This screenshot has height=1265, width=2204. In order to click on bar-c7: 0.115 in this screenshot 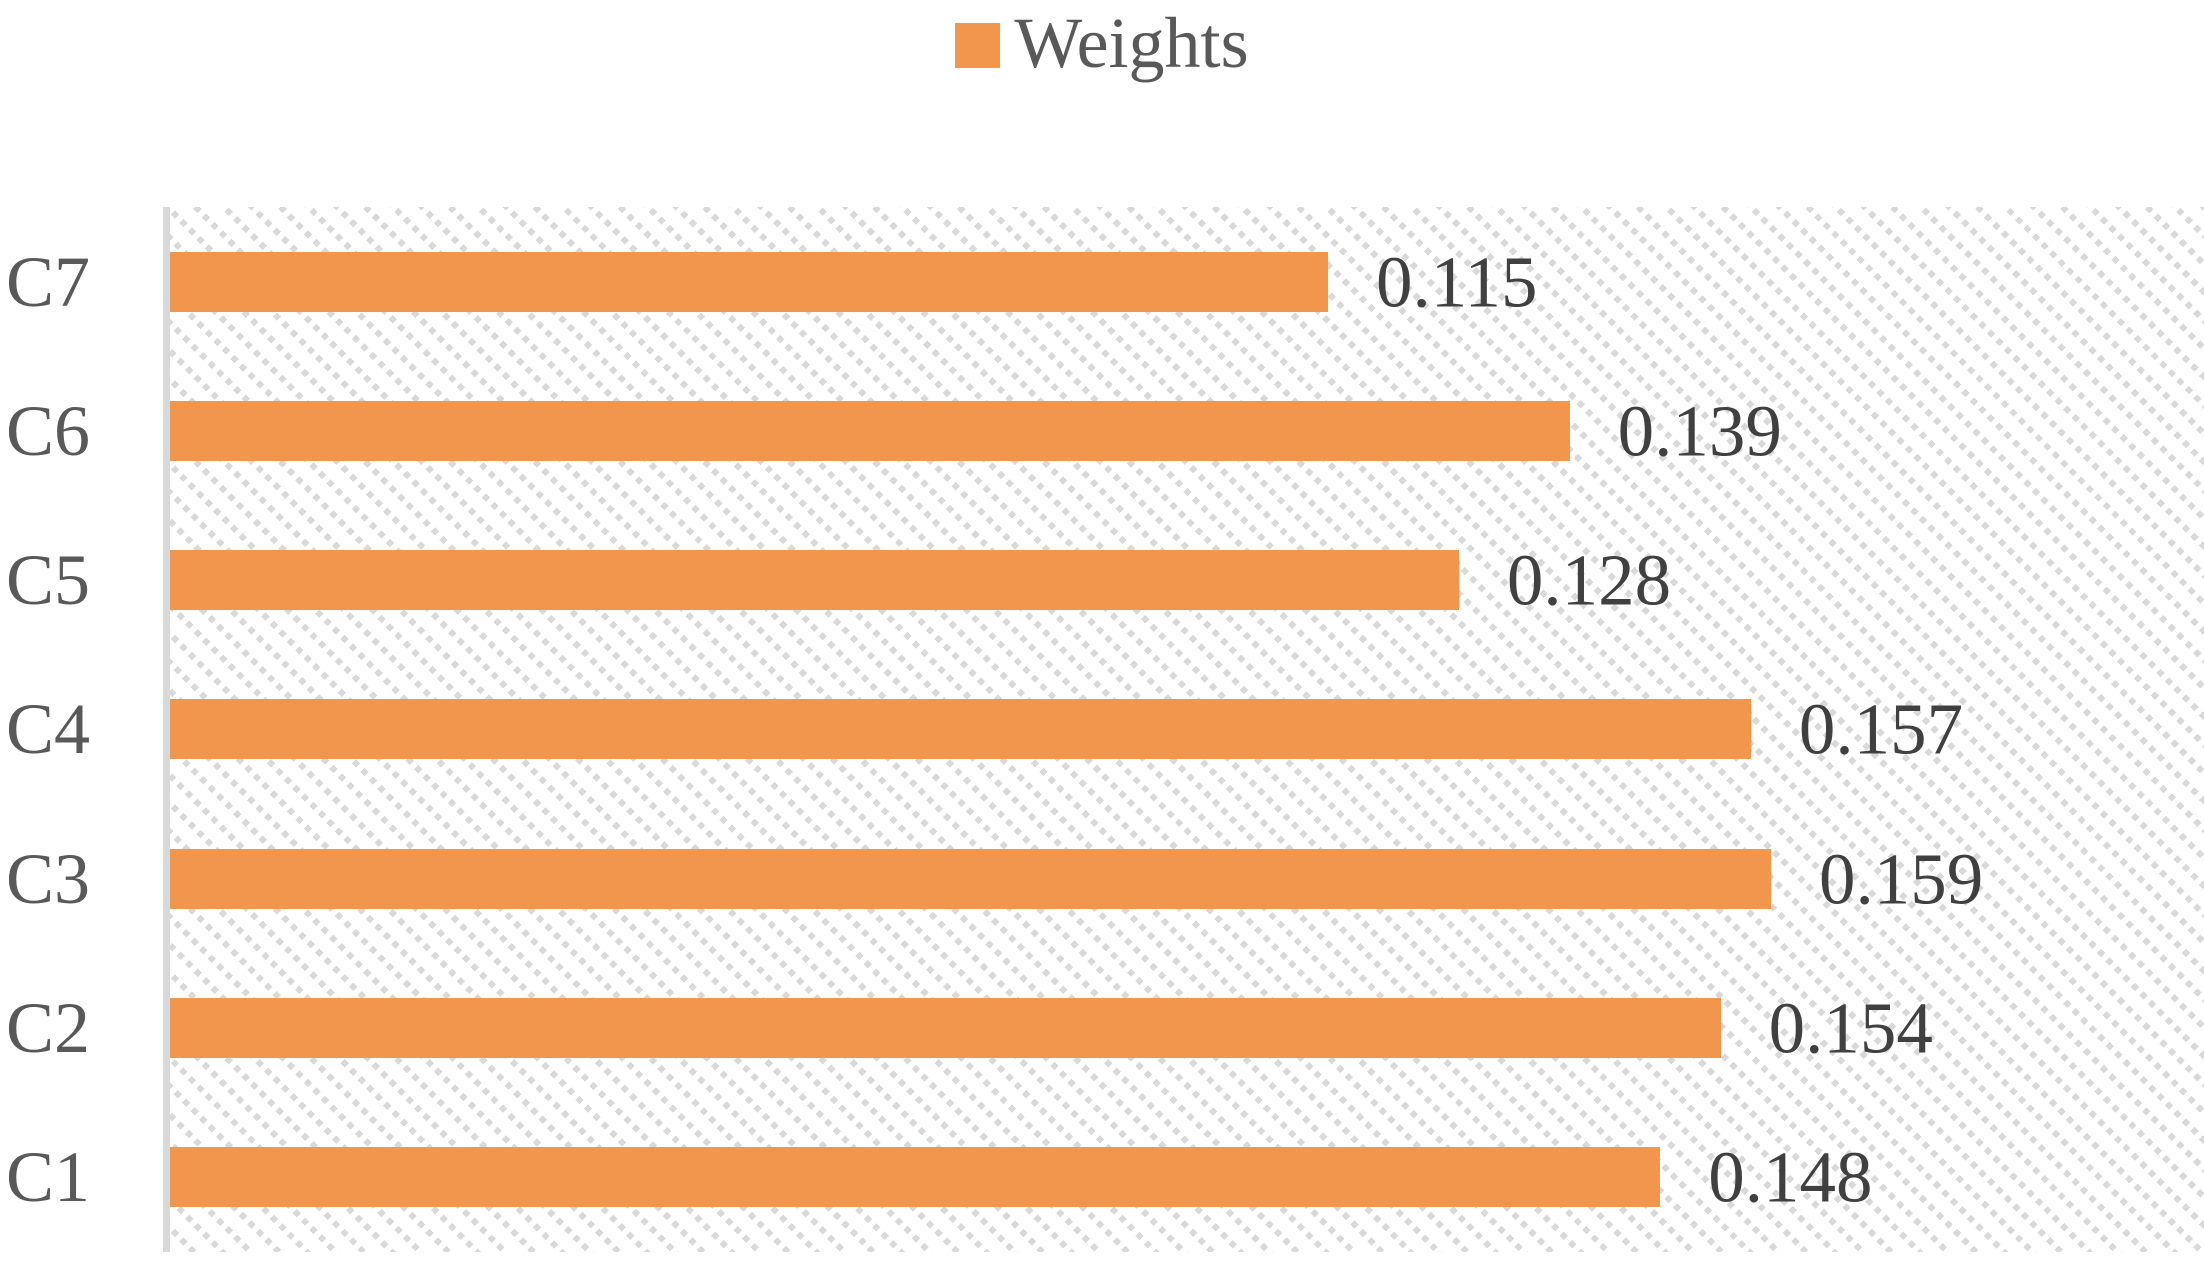, I will do `click(854, 281)`.